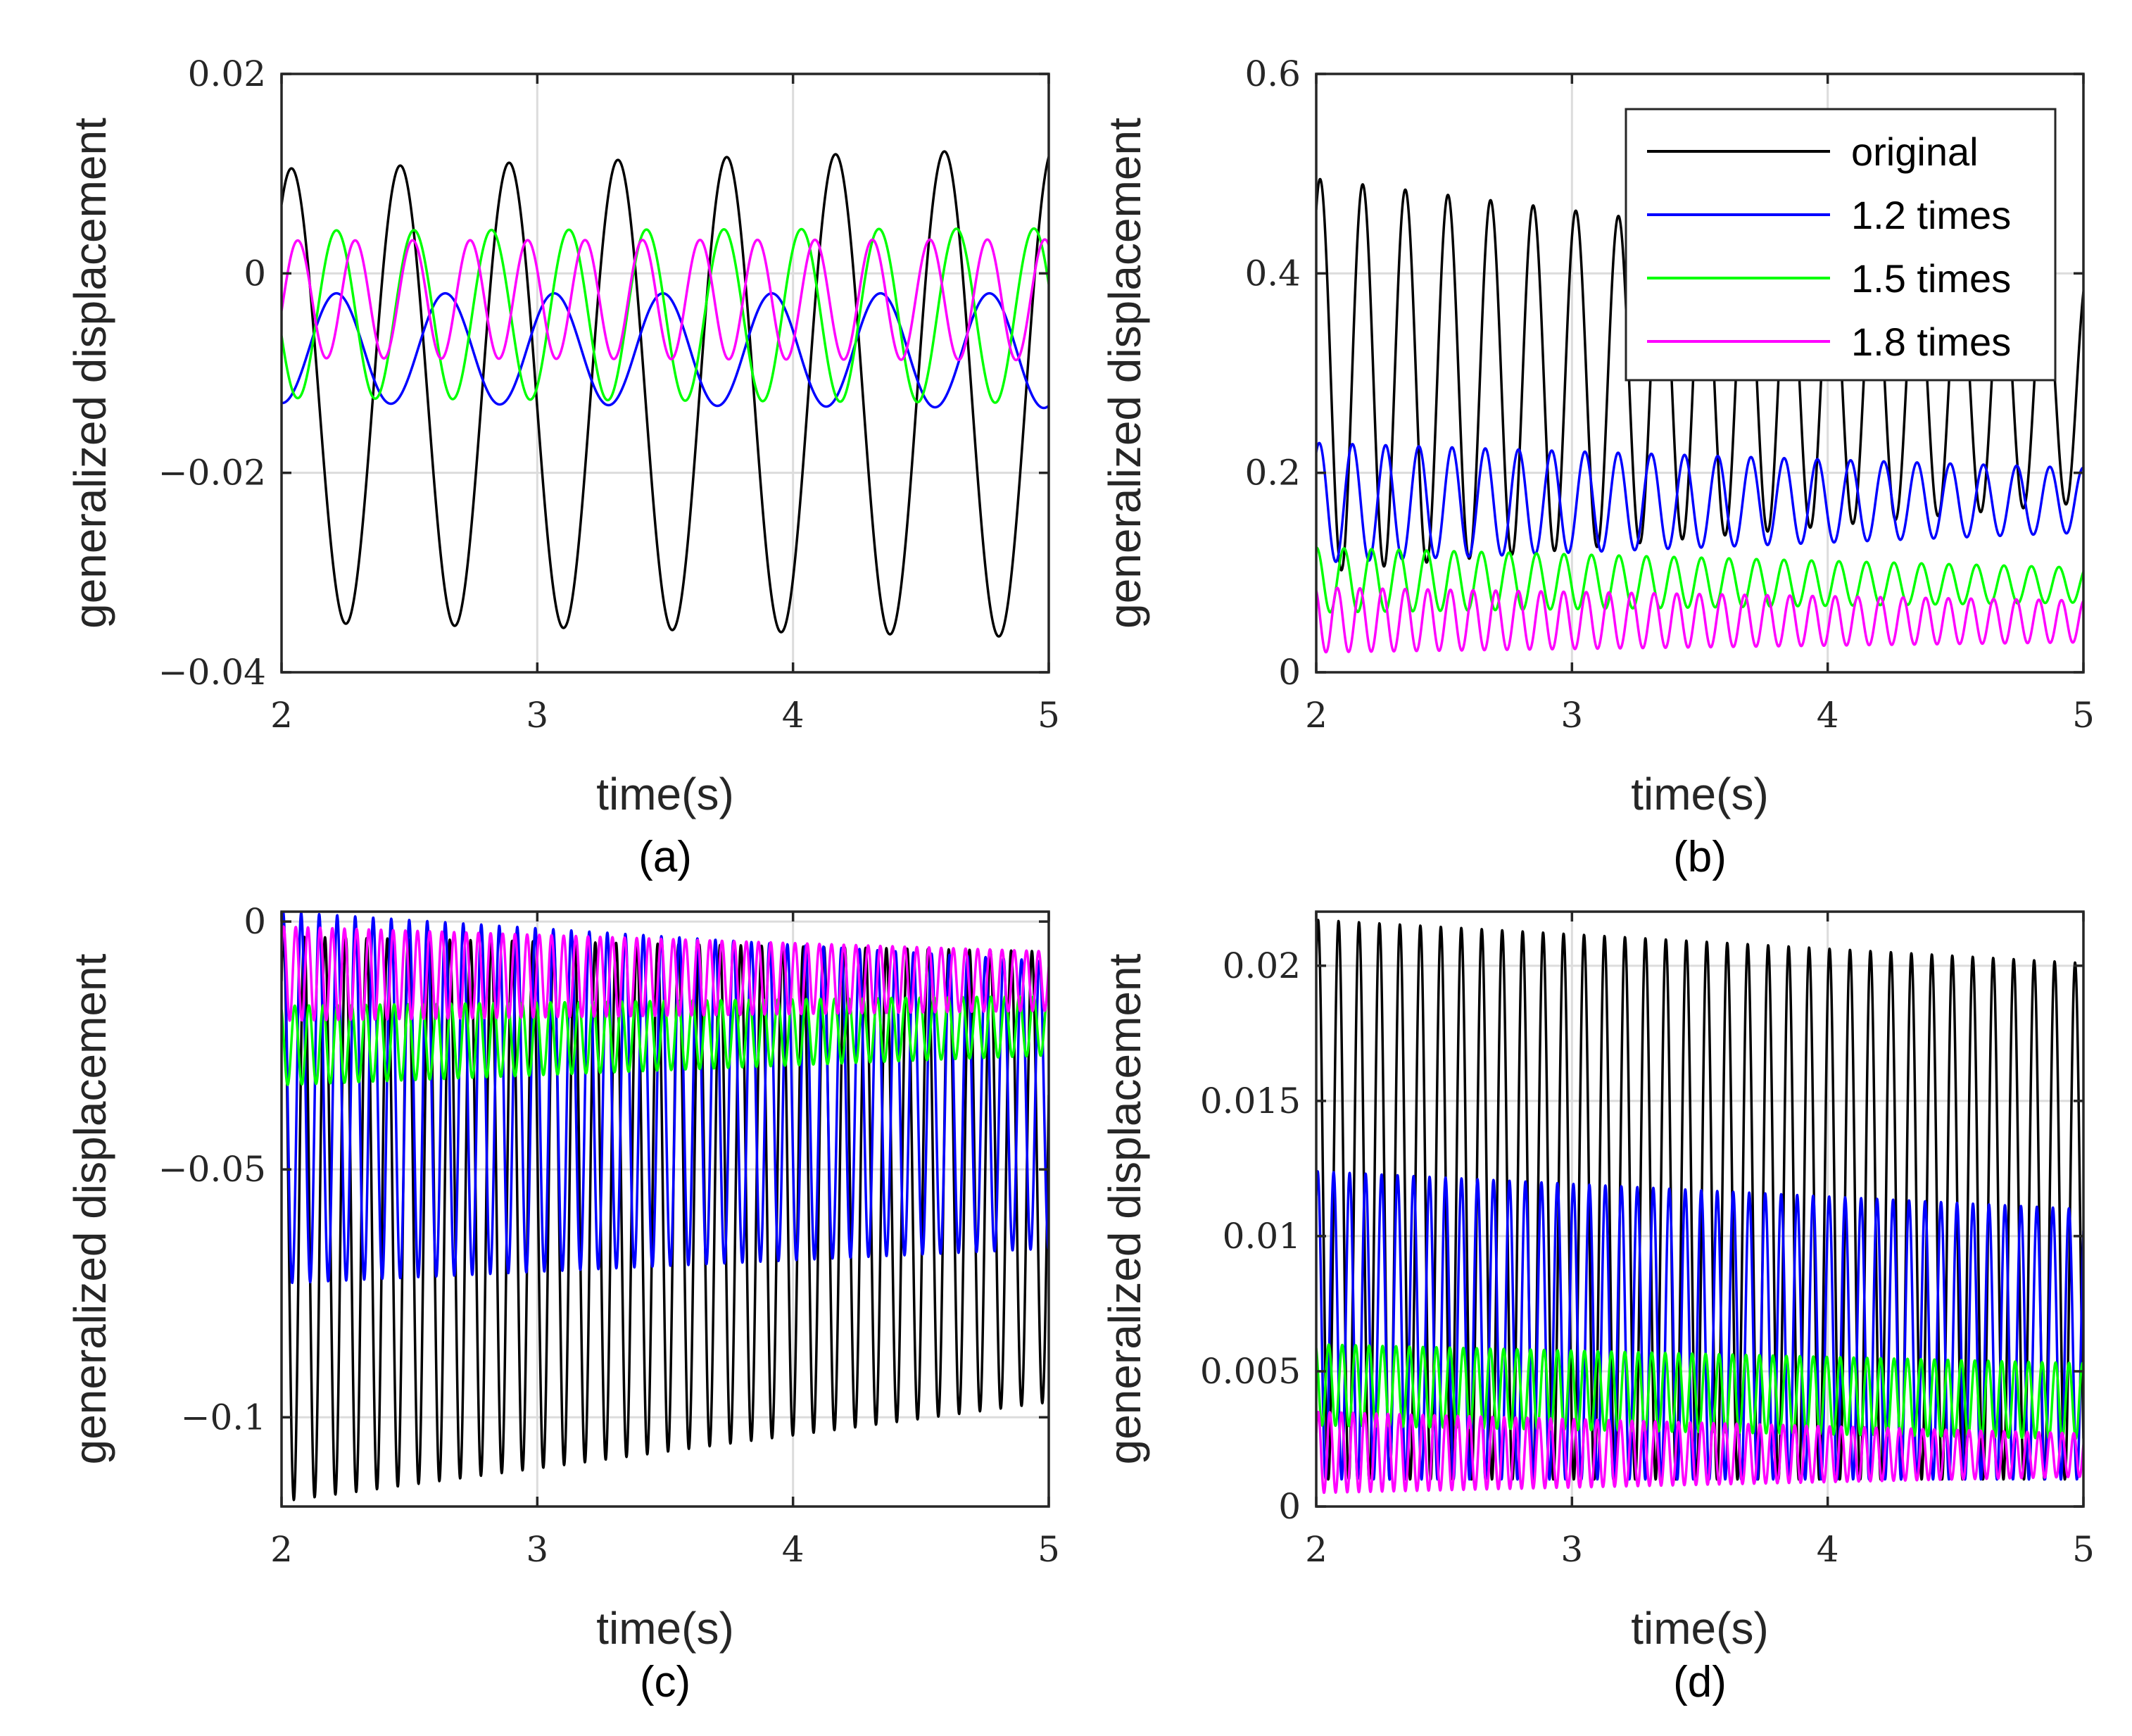  I want to click on panel-a-series-group, so click(665, 394).